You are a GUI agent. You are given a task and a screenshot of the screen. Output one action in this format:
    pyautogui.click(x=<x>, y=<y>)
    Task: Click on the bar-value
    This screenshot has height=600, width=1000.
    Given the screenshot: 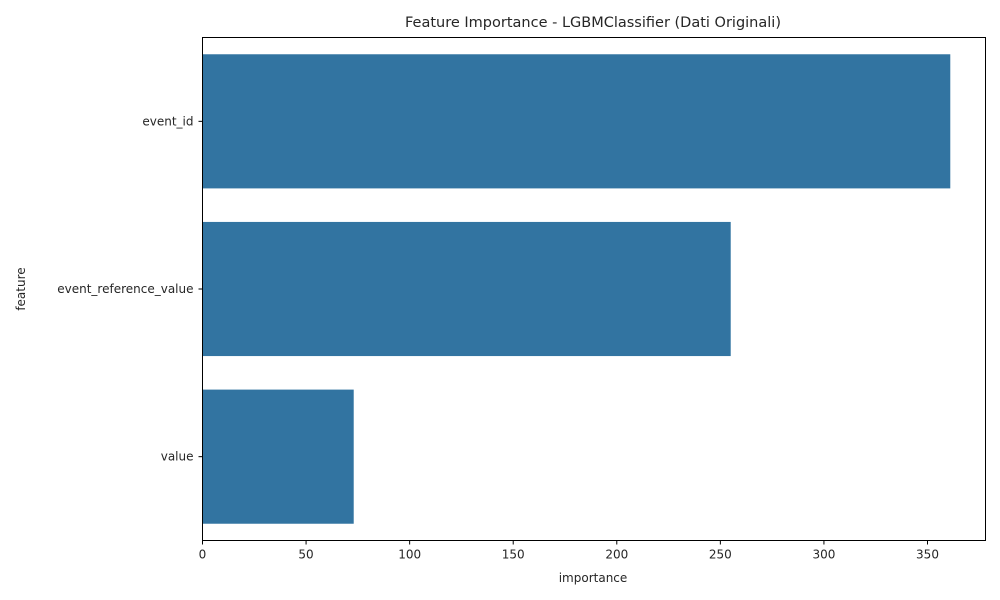 What is the action you would take?
    pyautogui.click(x=278, y=456)
    